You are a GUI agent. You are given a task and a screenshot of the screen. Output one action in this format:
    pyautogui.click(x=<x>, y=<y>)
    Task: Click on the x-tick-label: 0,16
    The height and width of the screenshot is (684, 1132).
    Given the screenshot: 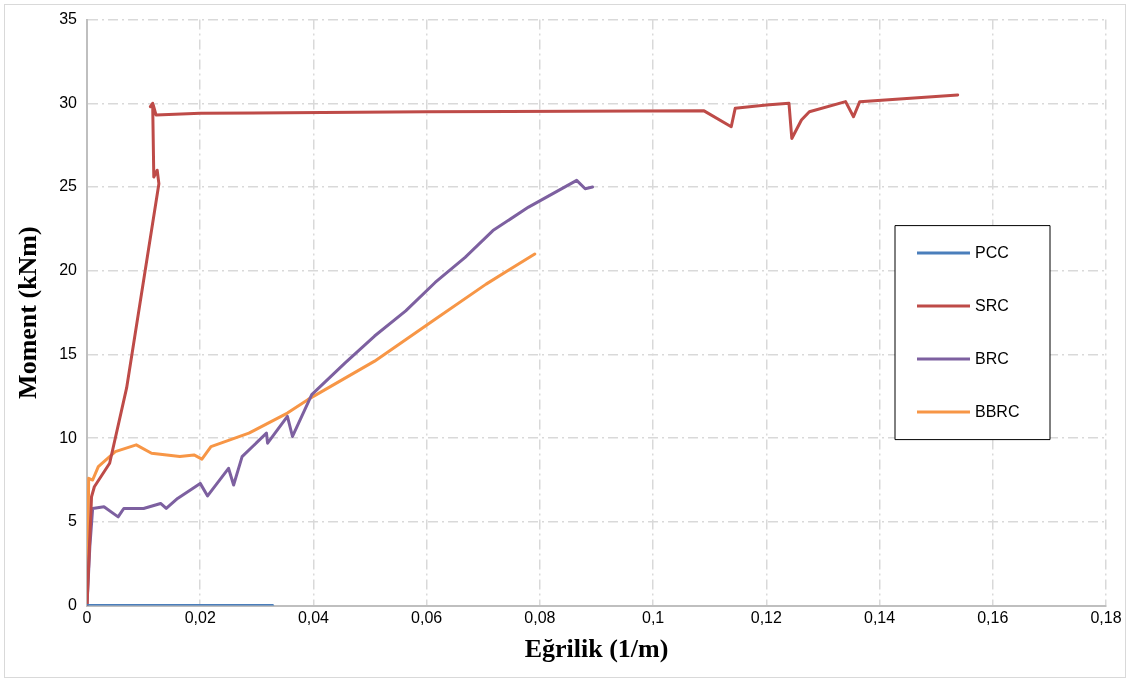 What is the action you would take?
    pyautogui.click(x=993, y=617)
    